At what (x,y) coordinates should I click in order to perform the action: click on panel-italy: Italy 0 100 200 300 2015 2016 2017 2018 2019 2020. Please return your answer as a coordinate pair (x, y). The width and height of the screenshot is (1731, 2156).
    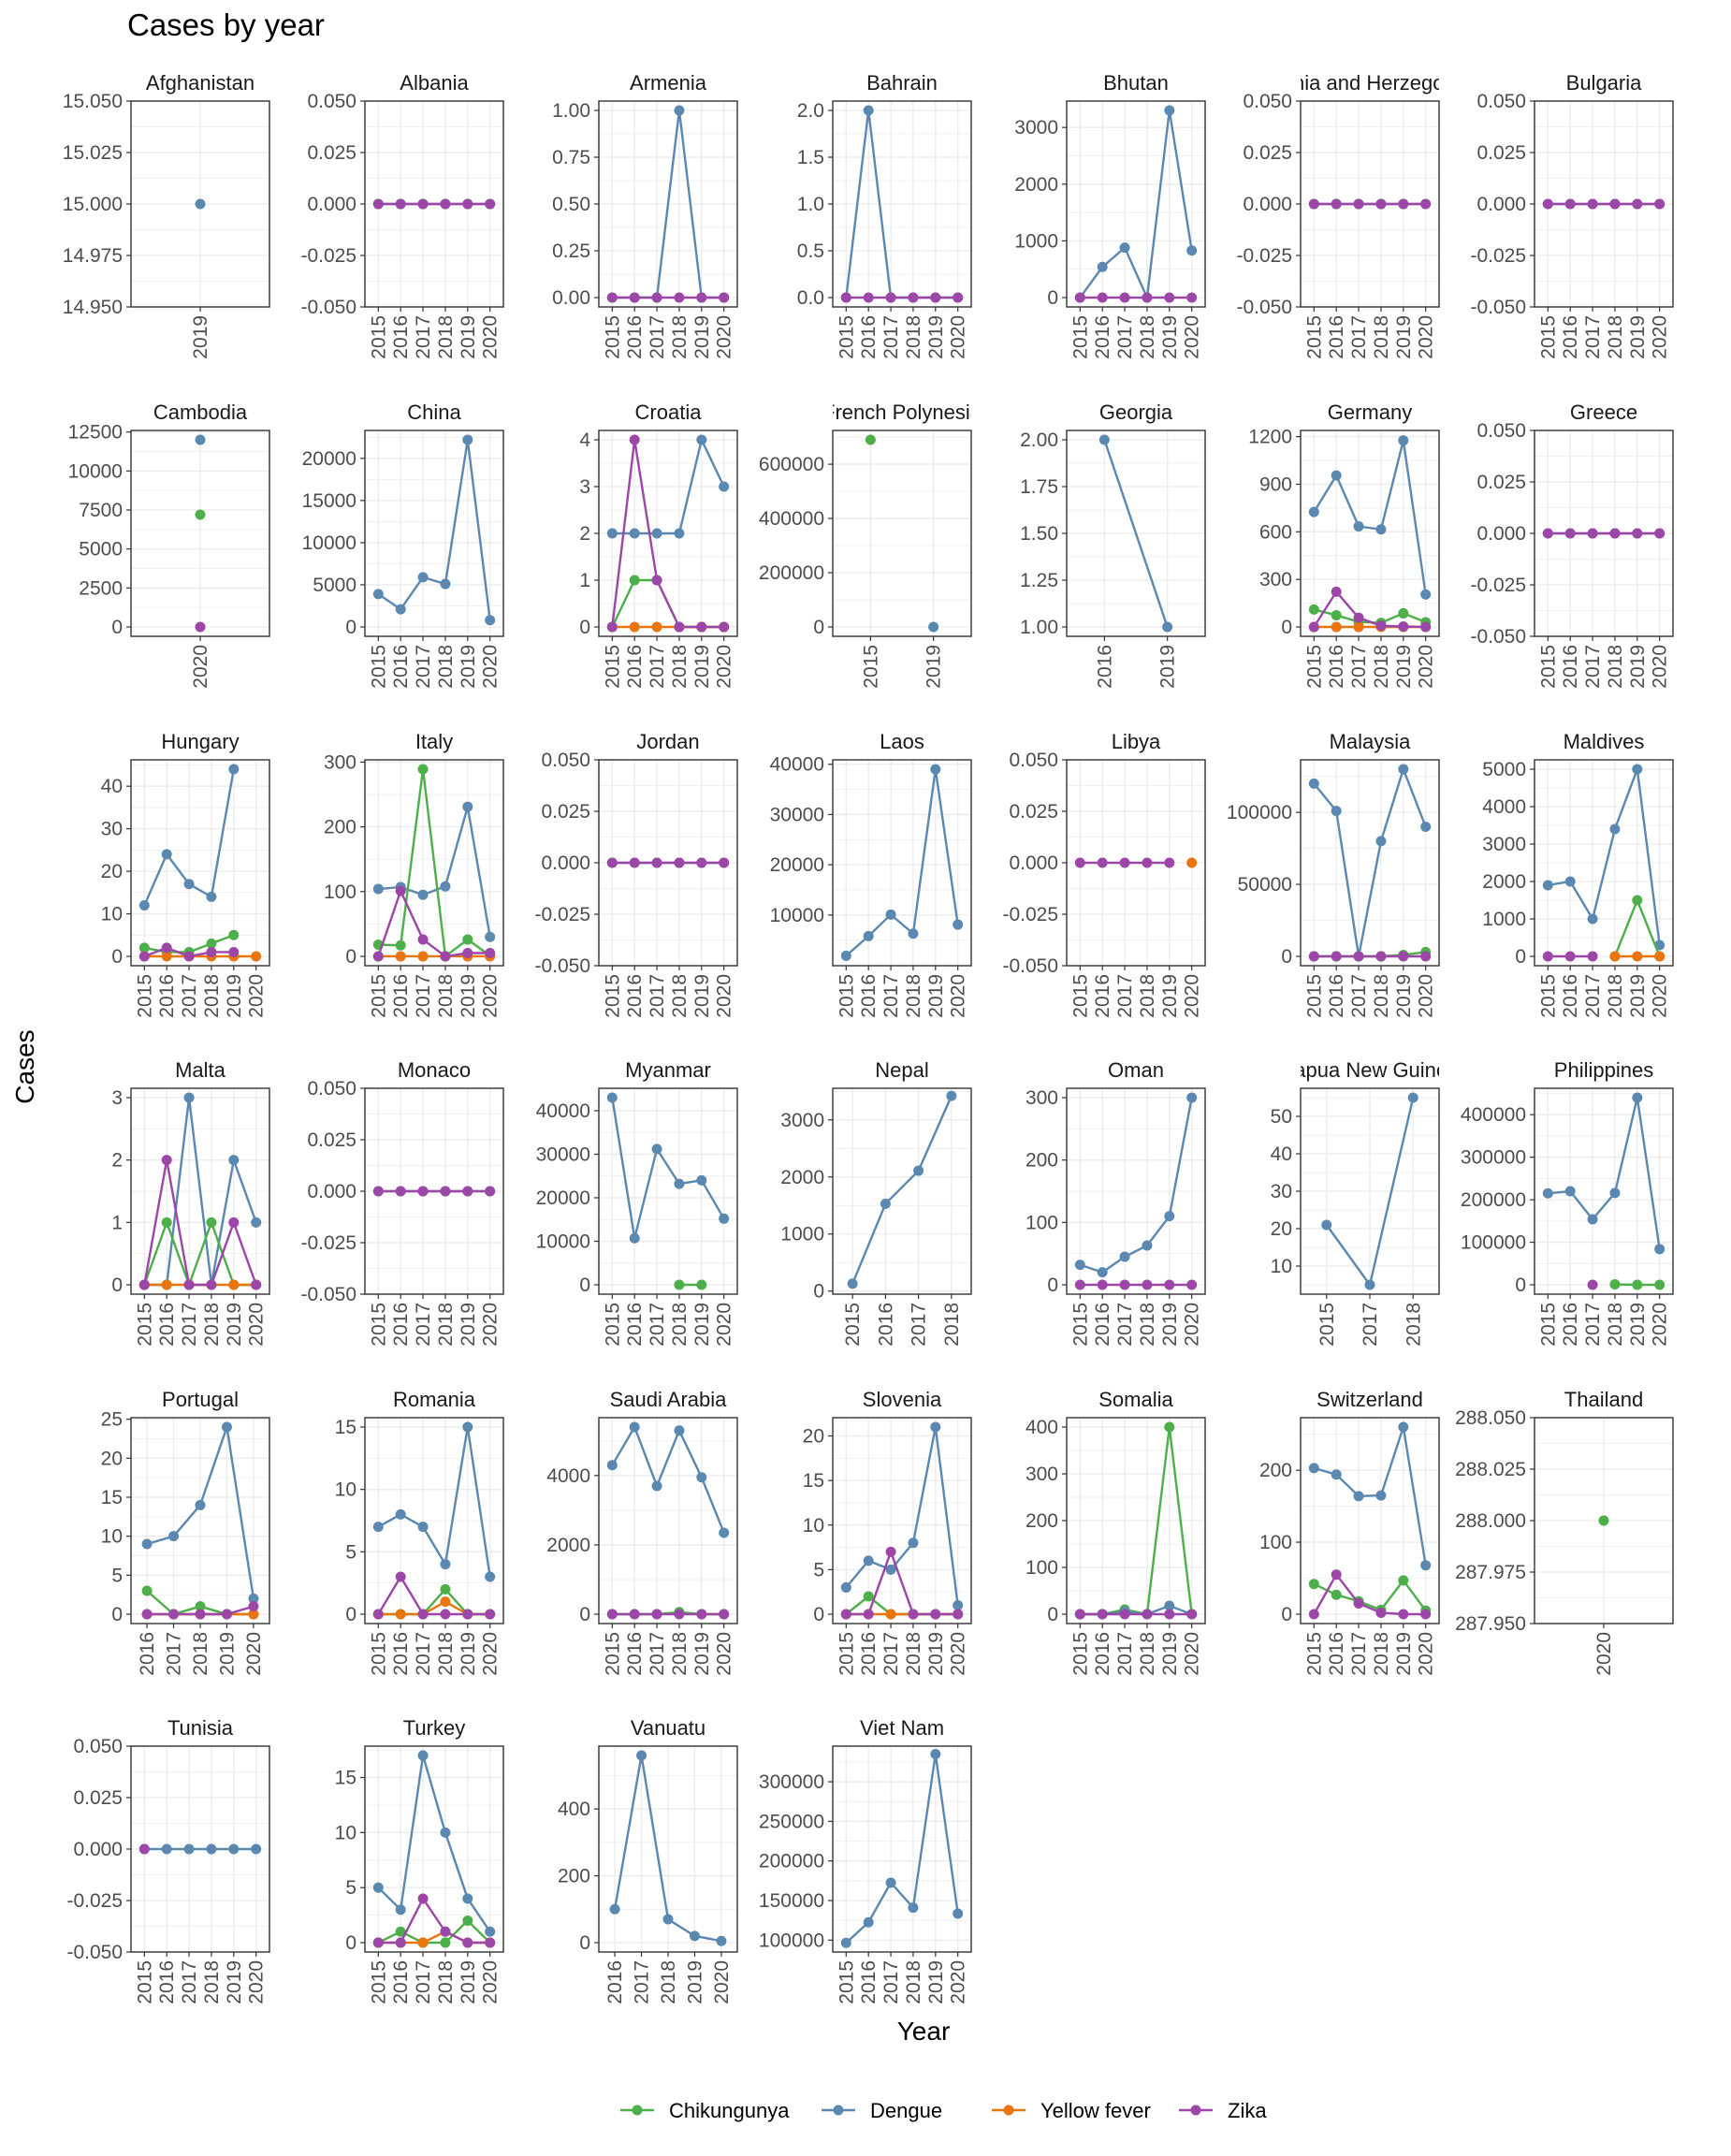
    Looking at the image, I should click on (414, 874).